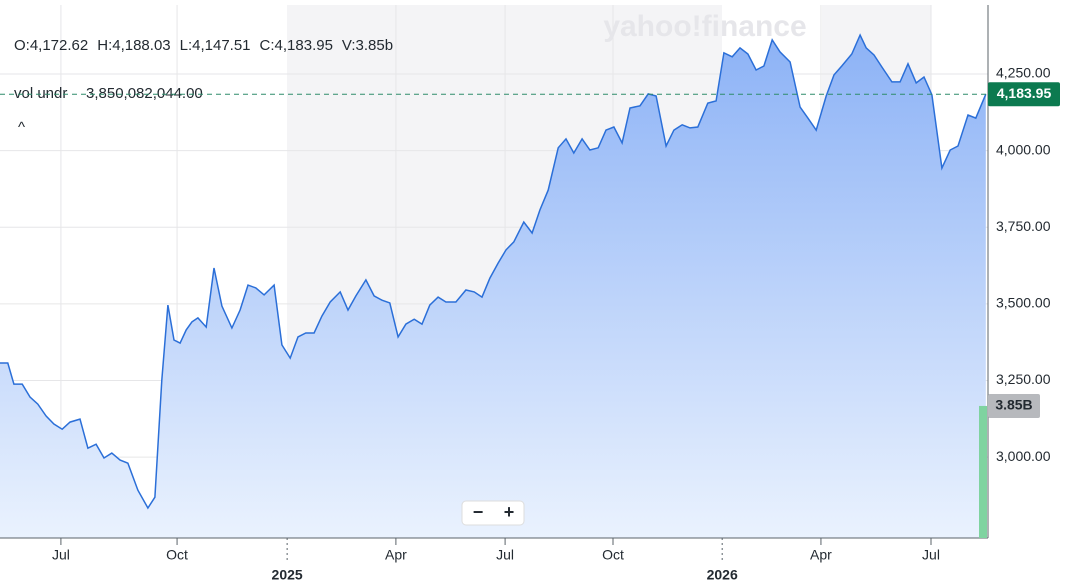 The height and width of the screenshot is (585, 1080). Describe the element at coordinates (367, 45) in the screenshot. I see `ohlc-value: V:3.85b` at that location.